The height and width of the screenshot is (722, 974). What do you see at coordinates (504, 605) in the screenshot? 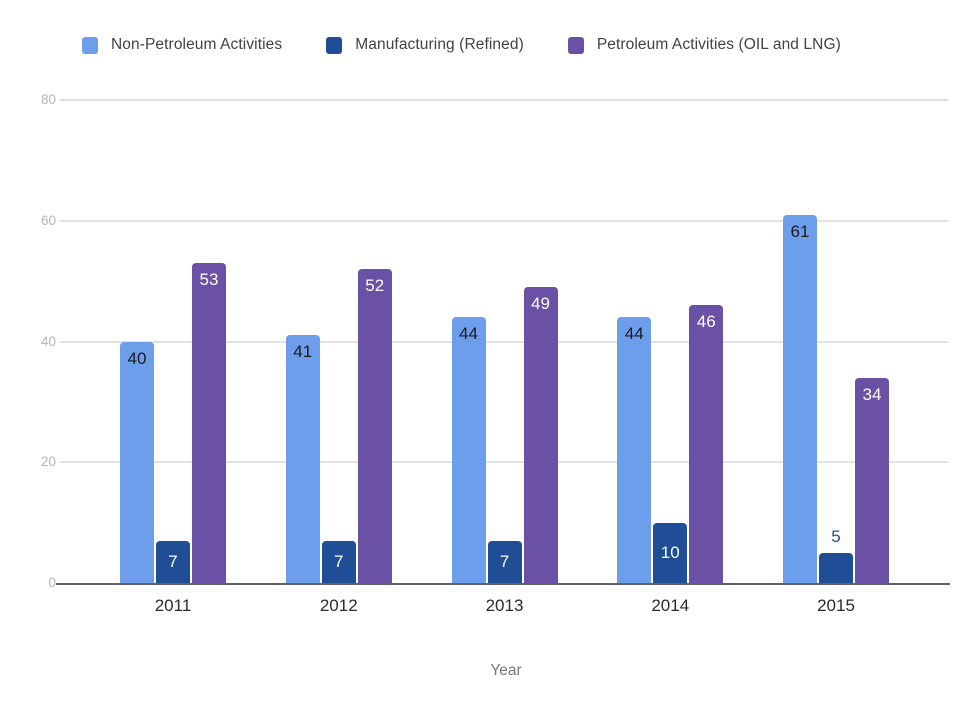
I see `x-tick-label-2013: 2013` at bounding box center [504, 605].